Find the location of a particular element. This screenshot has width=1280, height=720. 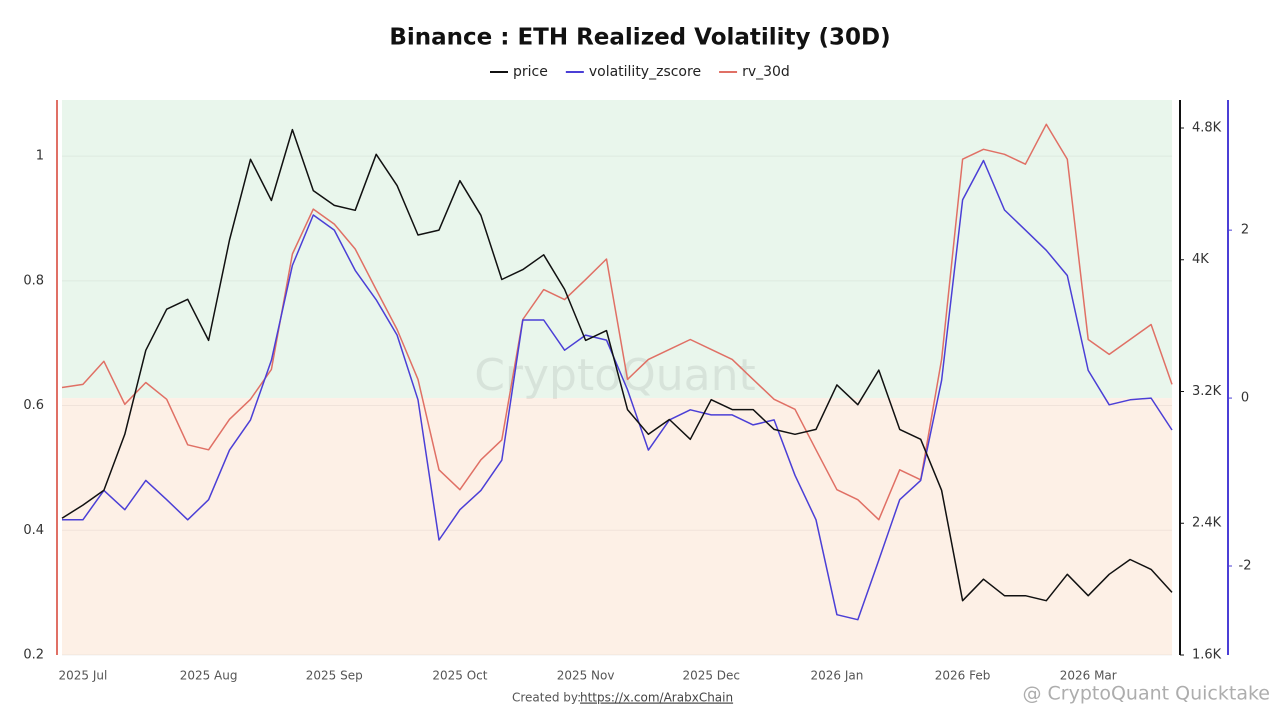

legend-label: price is located at coordinates (530, 72).